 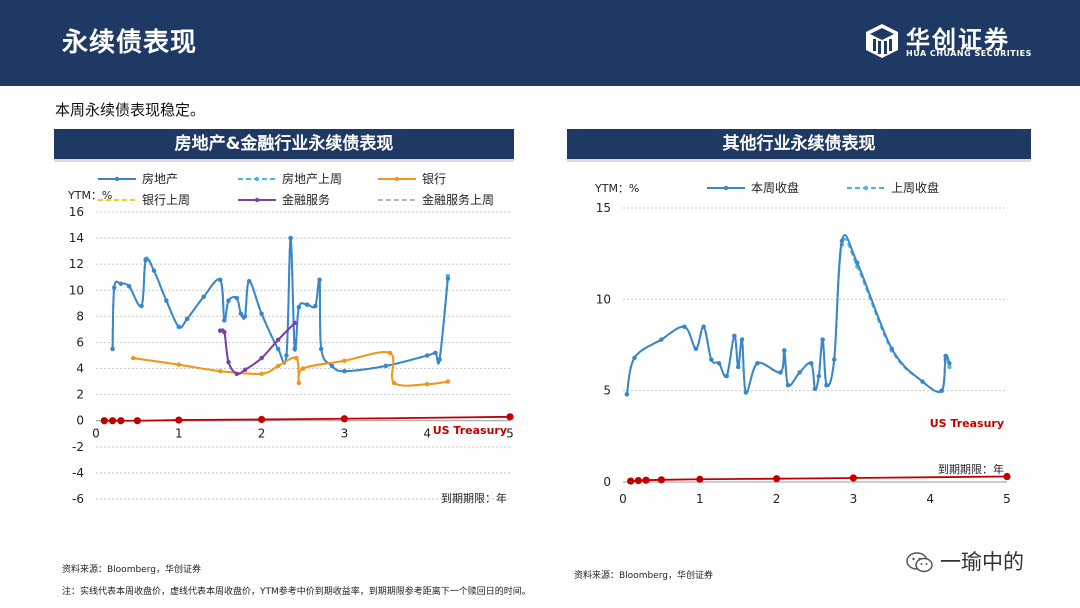 I want to click on legend-item: 上周收盘, so click(x=893, y=187).